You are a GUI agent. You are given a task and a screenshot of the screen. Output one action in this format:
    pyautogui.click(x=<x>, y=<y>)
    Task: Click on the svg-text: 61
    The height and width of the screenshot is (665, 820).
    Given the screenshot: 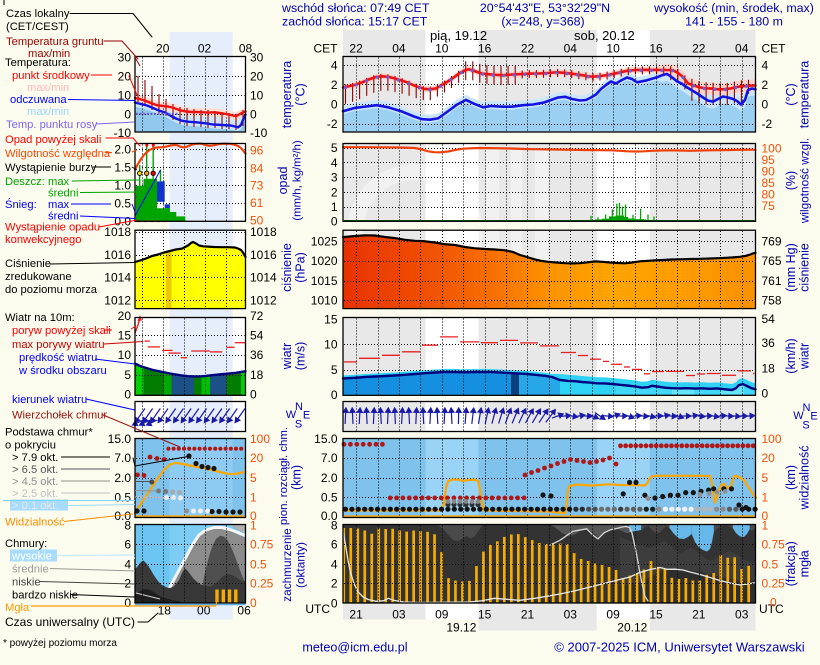 What is the action you would take?
    pyautogui.click(x=257, y=203)
    